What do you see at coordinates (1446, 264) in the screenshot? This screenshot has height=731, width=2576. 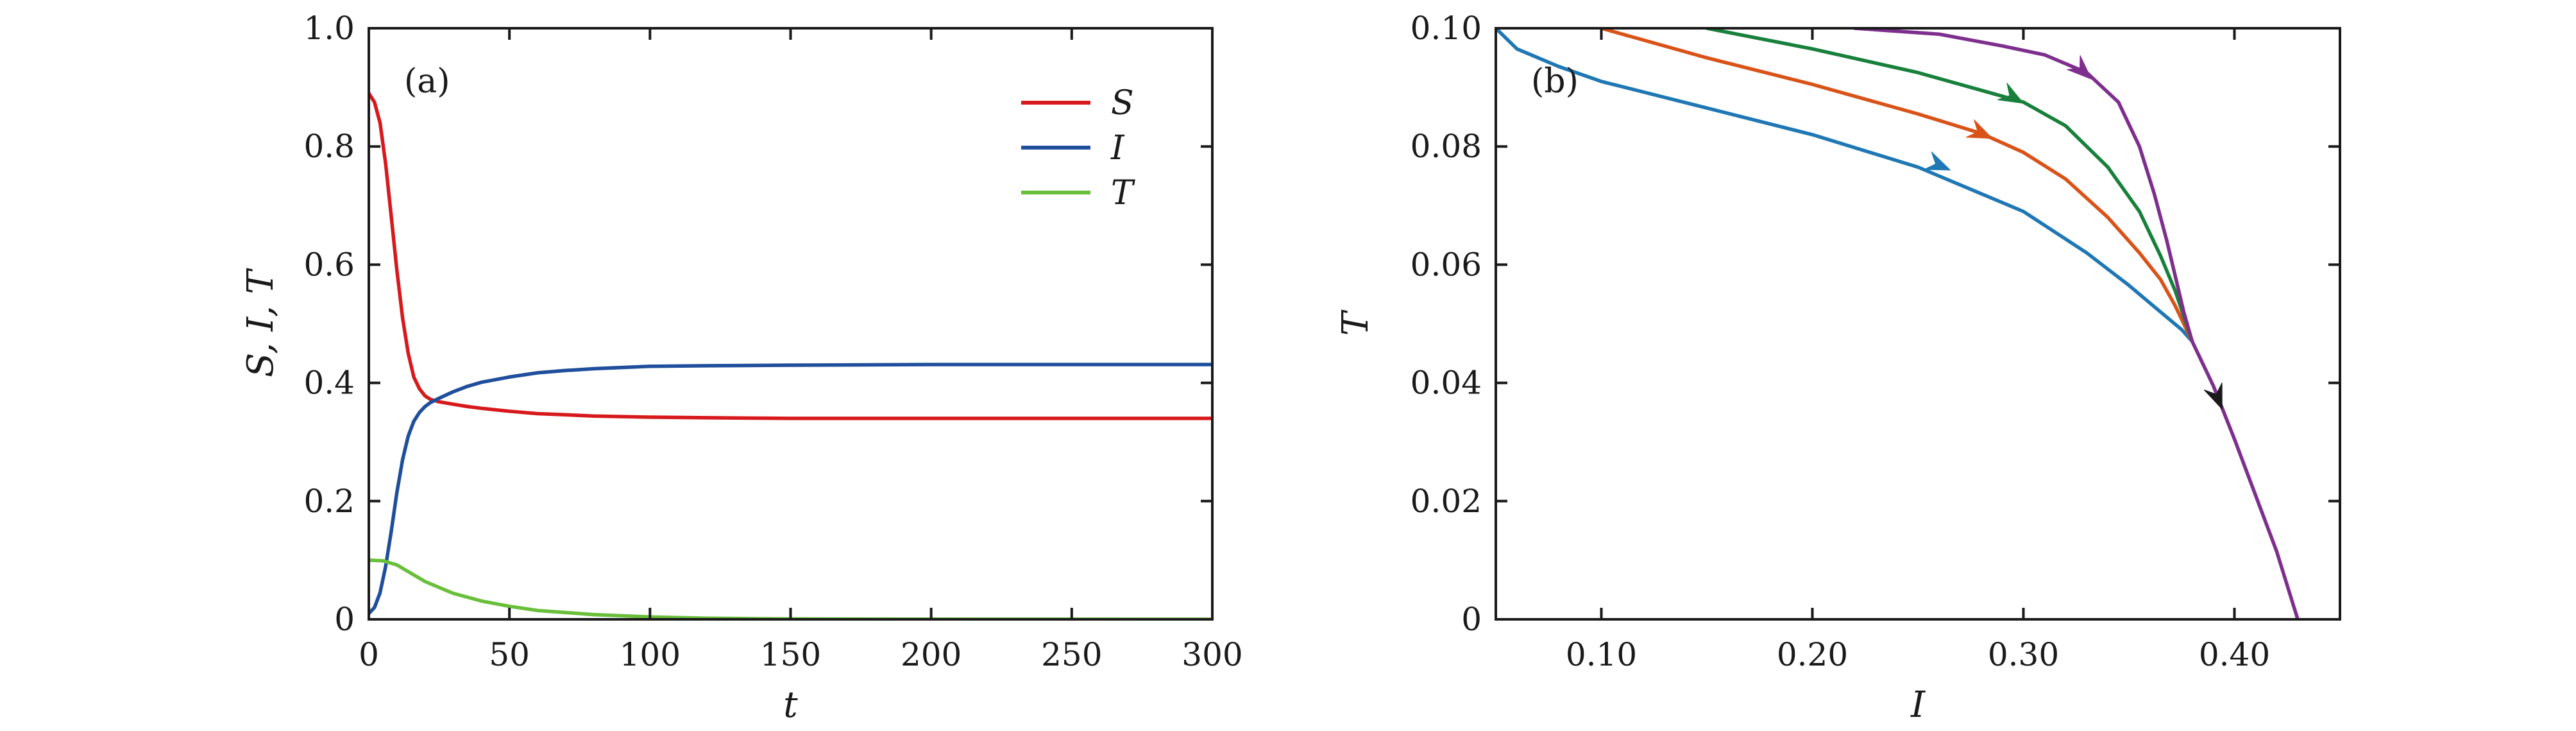 I see `panel-b-y-tick-label: 0.06` at bounding box center [1446, 264].